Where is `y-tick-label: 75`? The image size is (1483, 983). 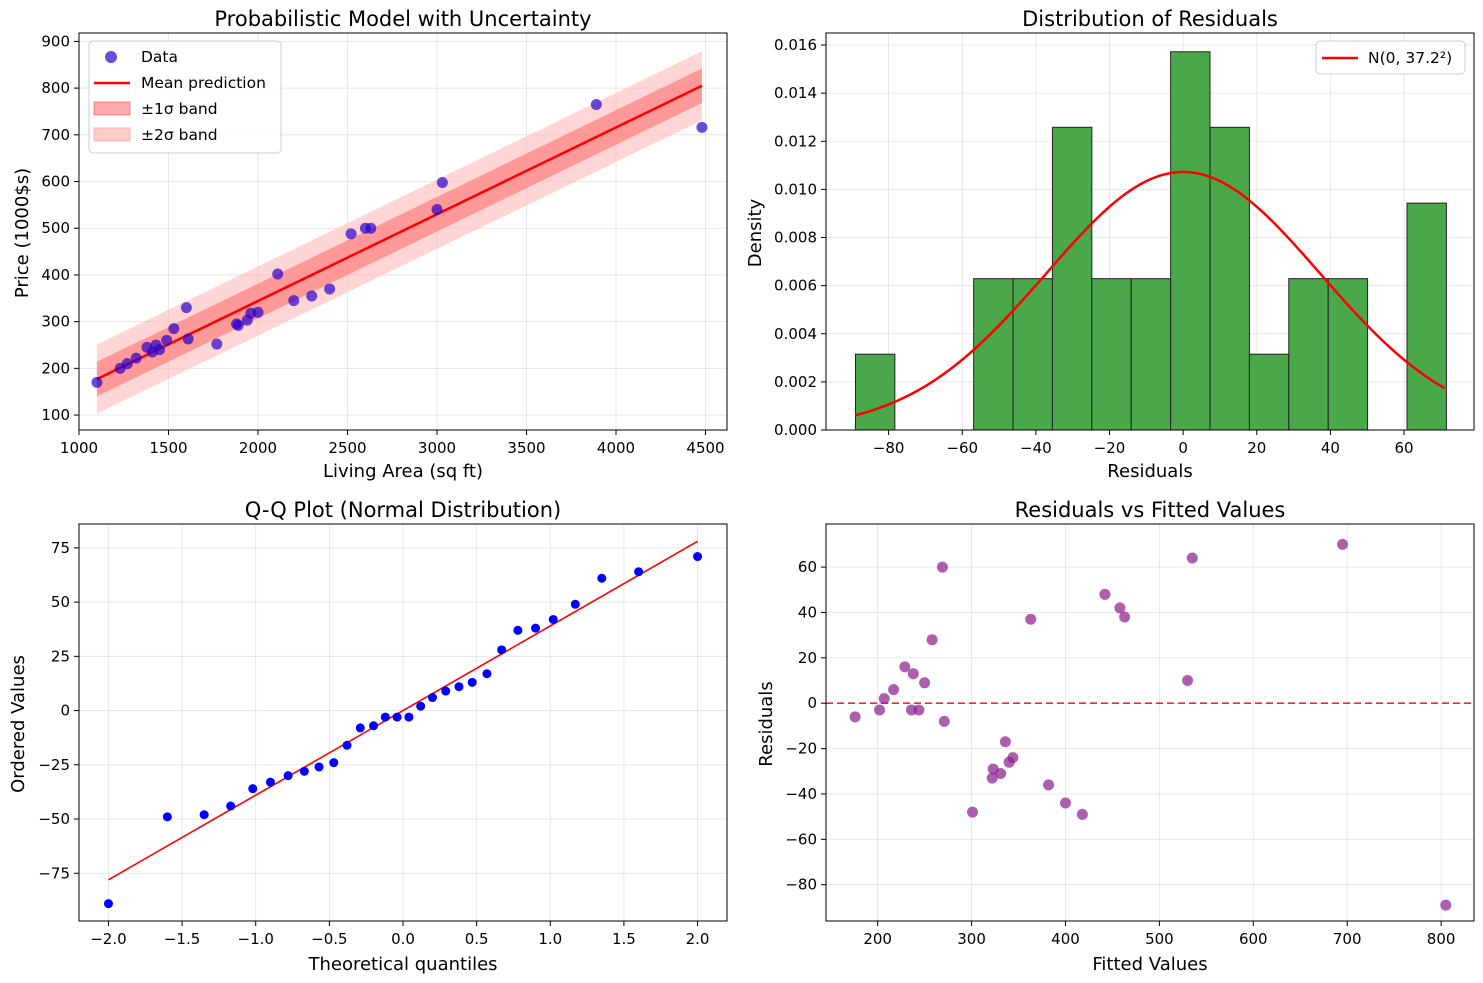 y-tick-label: 75 is located at coordinates (60, 548).